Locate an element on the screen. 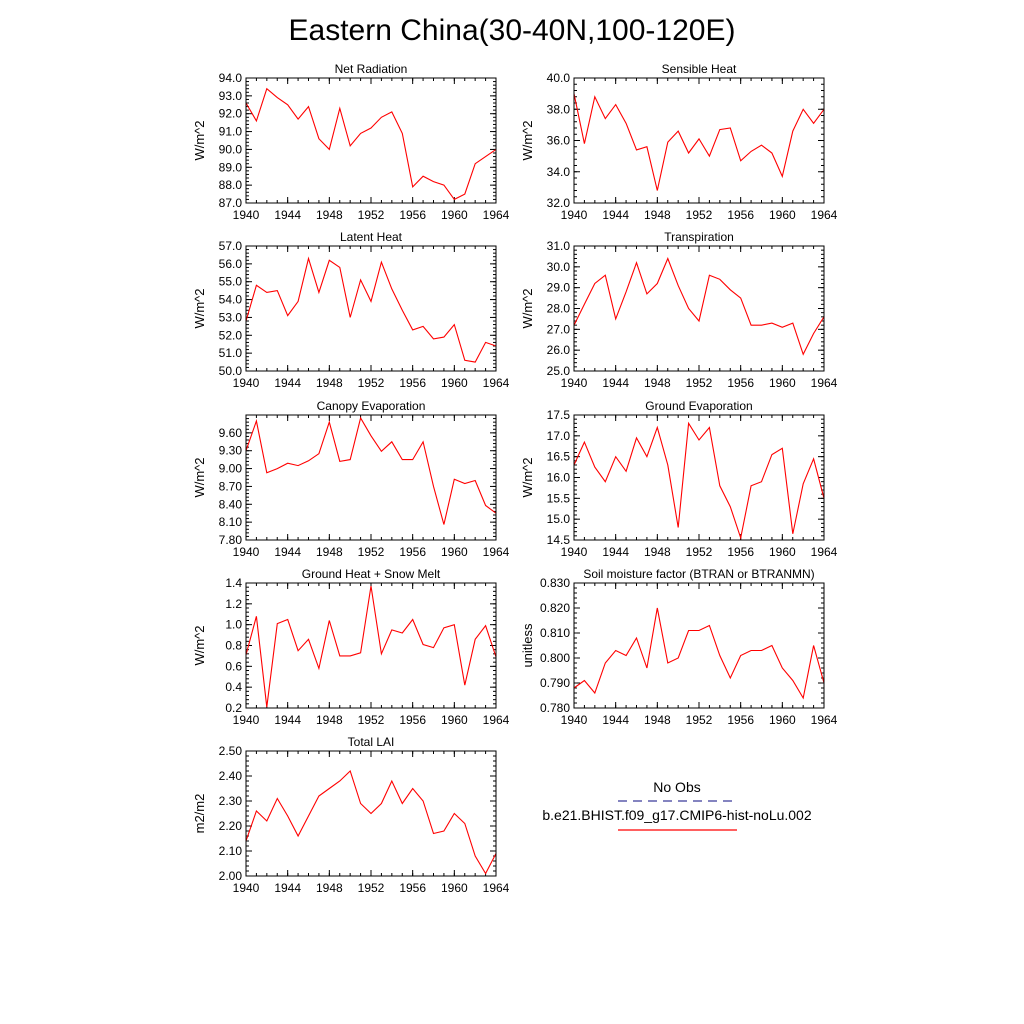 The image size is (1024, 1024). y-tick-label: 34.0 is located at coordinates (559, 172).